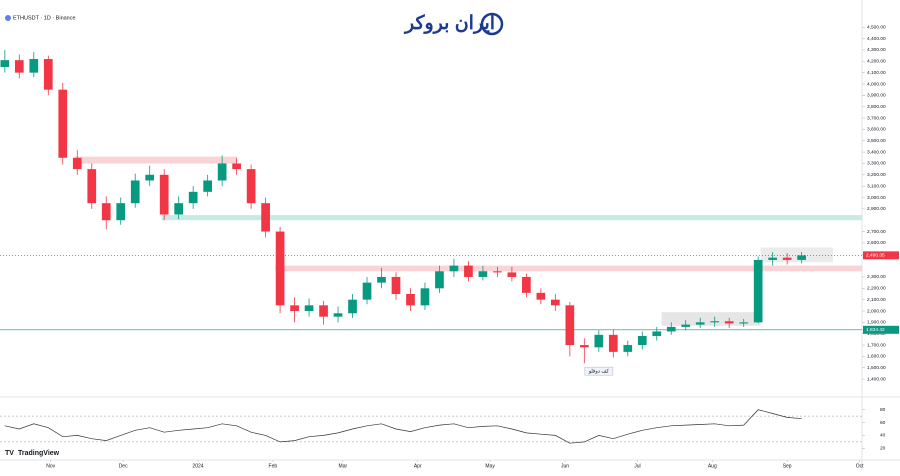 The width and height of the screenshot is (900, 476). What do you see at coordinates (637, 466) in the screenshot?
I see `x-tick-label: Jul` at bounding box center [637, 466].